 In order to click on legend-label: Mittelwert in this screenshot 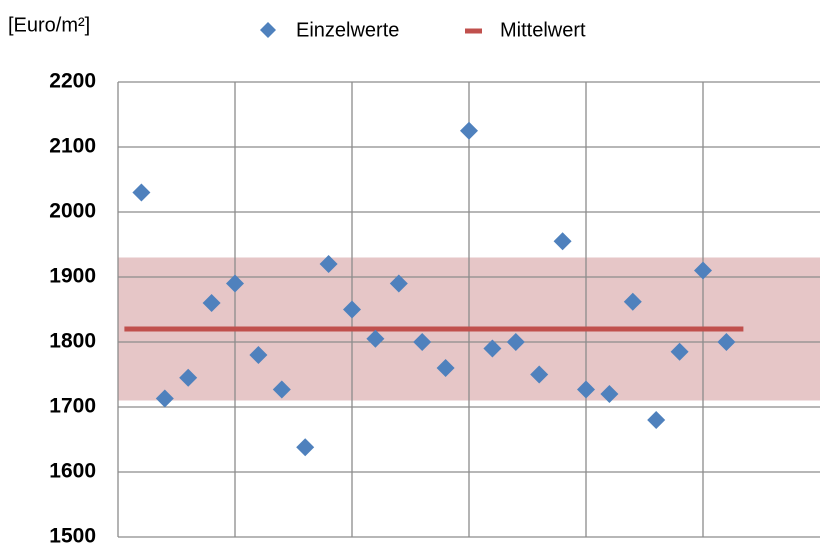, I will do `click(543, 30)`.